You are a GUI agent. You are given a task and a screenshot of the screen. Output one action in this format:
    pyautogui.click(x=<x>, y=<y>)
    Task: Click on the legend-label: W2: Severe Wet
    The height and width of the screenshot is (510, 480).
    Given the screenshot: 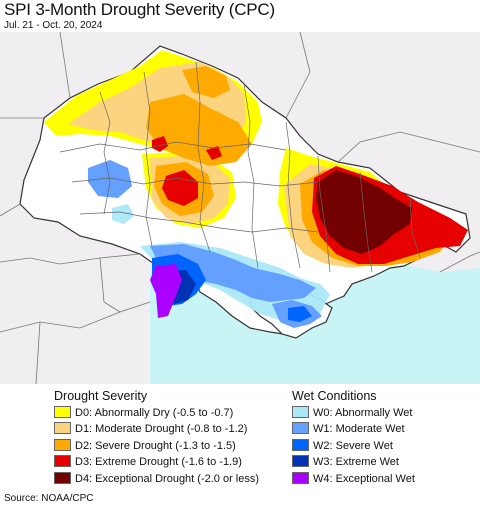 What is the action you would take?
    pyautogui.click(x=353, y=445)
    